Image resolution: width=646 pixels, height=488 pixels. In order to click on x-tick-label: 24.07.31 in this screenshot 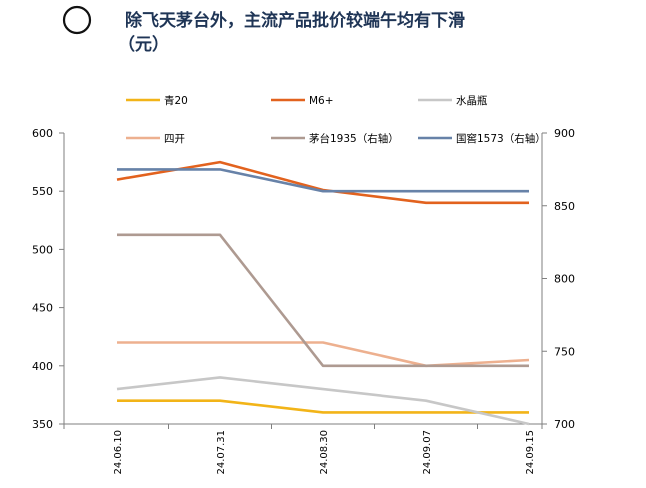, I will do `click(221, 452)`.